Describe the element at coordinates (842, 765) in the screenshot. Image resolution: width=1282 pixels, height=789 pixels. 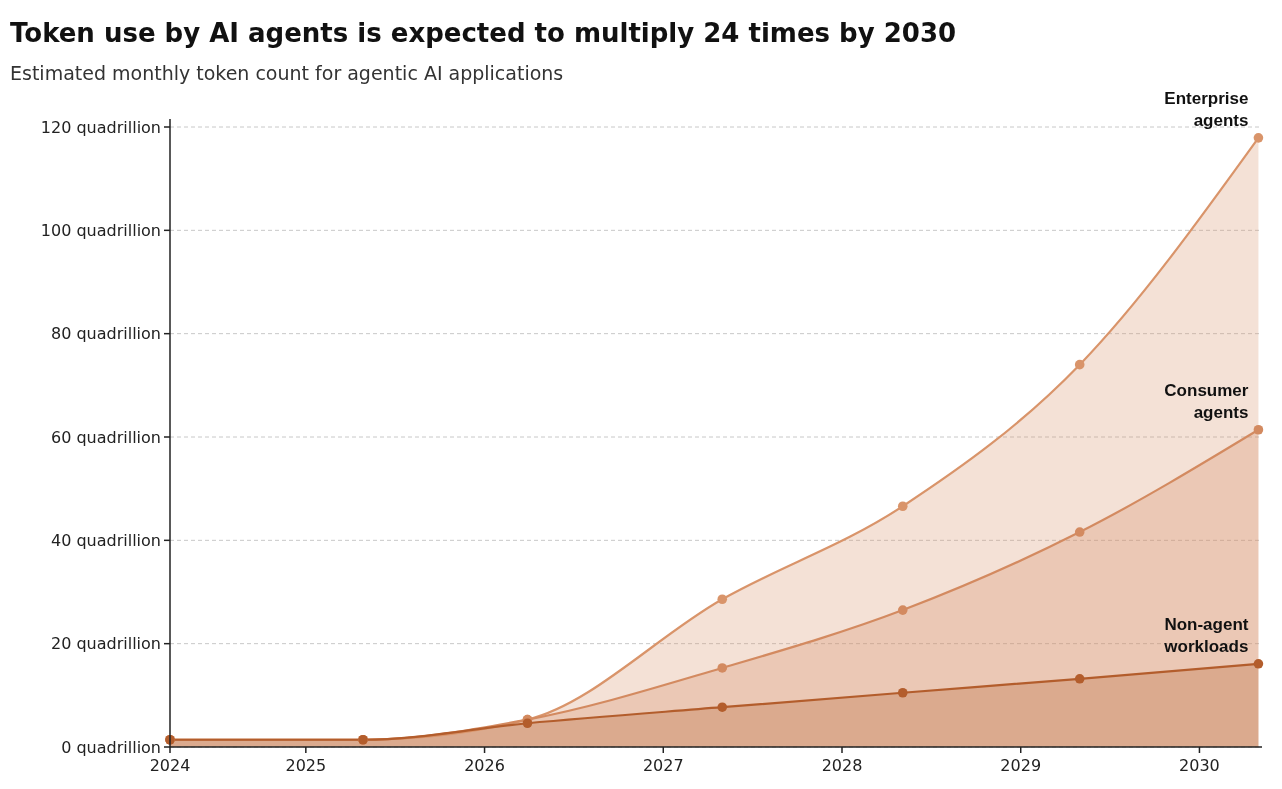
I see `x-tick-label: 2028` at that location.